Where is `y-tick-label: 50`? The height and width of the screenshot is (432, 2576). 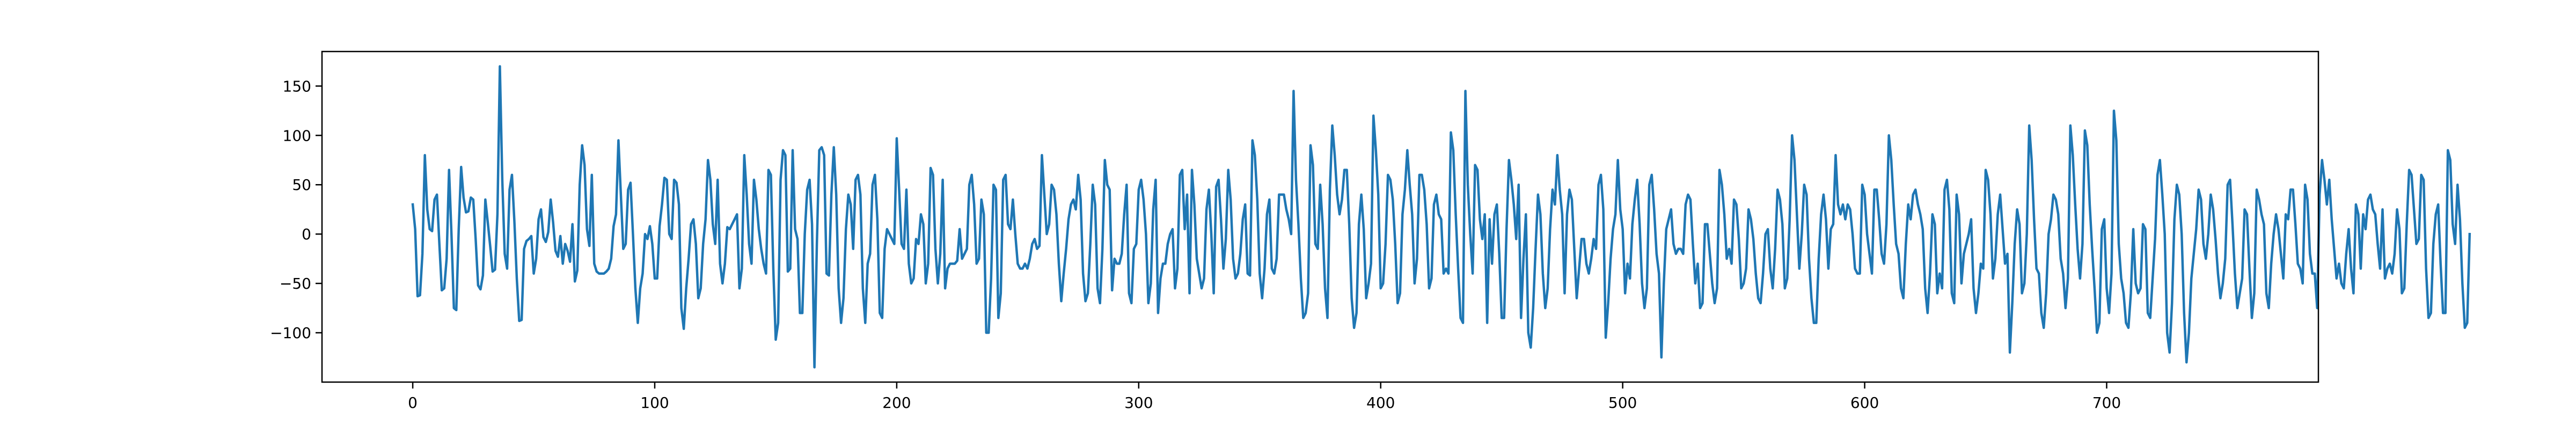
y-tick-label: 50 is located at coordinates (301, 185).